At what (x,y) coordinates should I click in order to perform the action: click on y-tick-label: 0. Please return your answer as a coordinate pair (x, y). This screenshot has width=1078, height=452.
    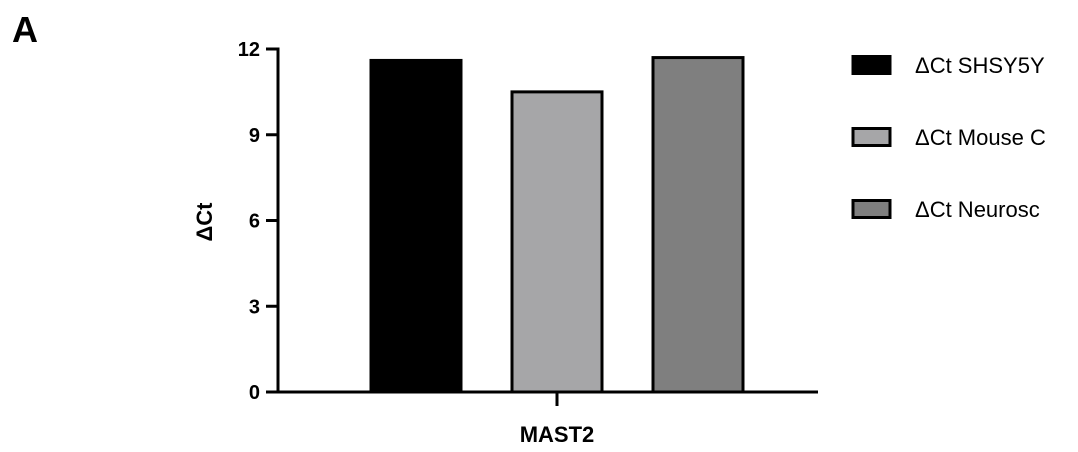
    Looking at the image, I should click on (254, 393).